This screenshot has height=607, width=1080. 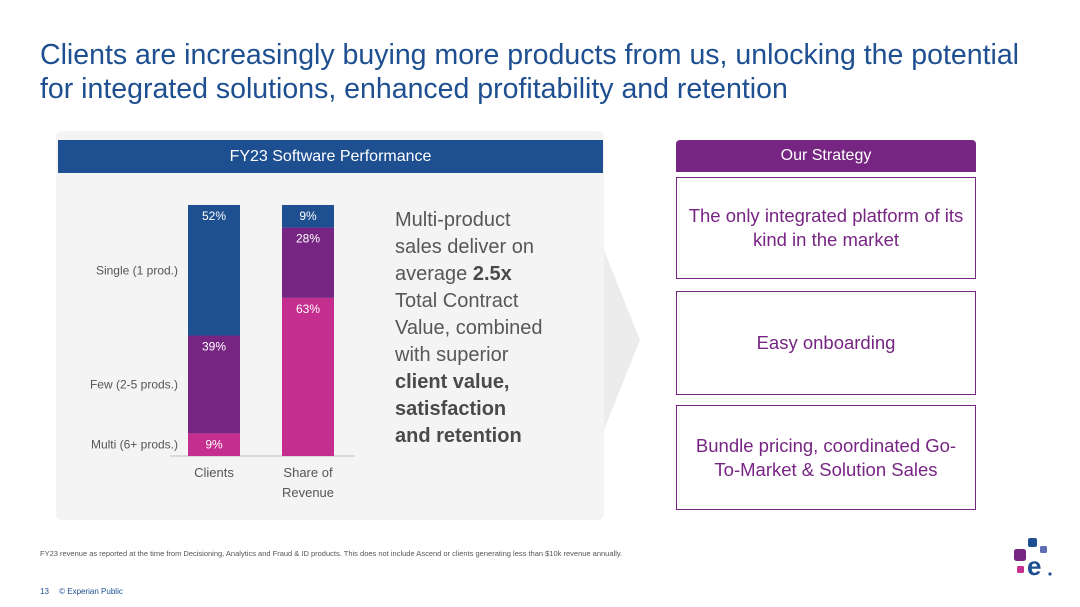 I want to click on description-text: average, so click(x=434, y=274).